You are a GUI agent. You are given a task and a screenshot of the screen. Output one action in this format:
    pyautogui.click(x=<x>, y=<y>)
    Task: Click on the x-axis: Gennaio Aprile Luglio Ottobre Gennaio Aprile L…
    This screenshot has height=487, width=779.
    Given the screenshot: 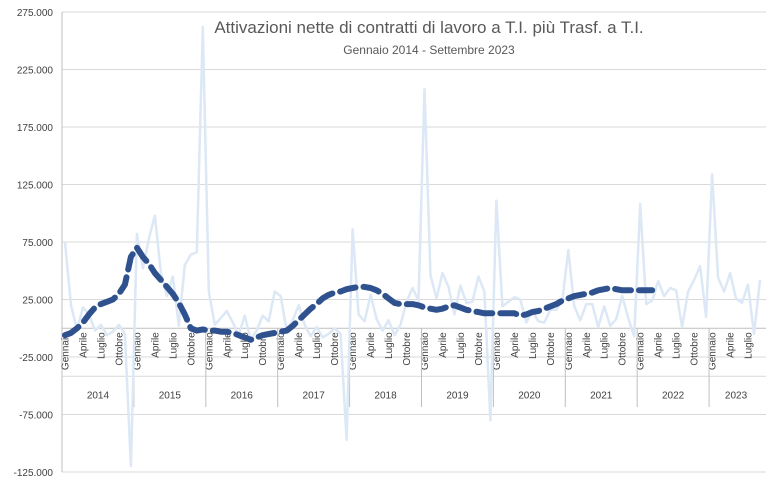 What is the action you would take?
    pyautogui.click(x=413, y=367)
    